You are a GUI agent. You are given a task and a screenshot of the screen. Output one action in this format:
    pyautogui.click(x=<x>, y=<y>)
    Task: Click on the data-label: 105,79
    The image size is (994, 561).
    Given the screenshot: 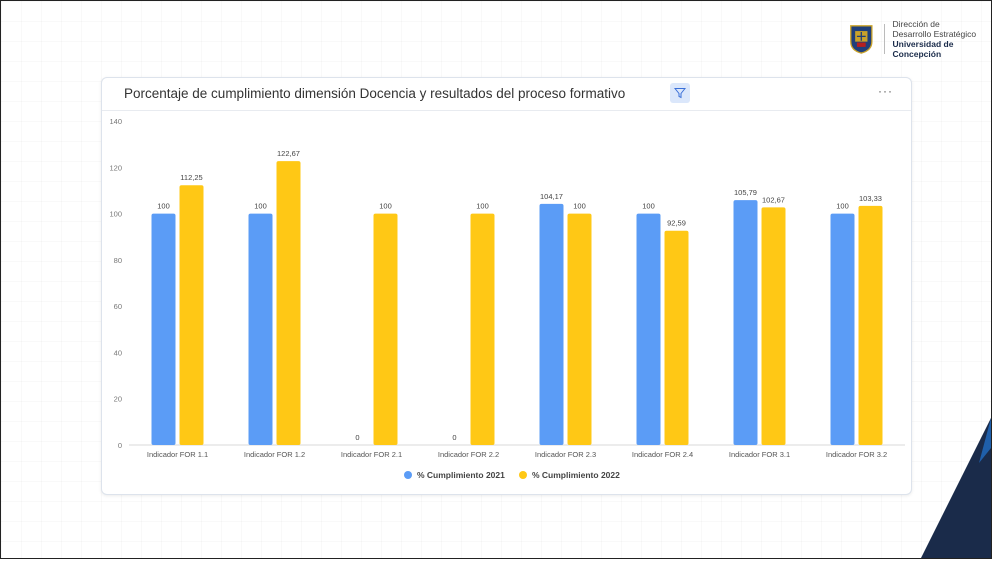 What is the action you would take?
    pyautogui.click(x=745, y=192)
    